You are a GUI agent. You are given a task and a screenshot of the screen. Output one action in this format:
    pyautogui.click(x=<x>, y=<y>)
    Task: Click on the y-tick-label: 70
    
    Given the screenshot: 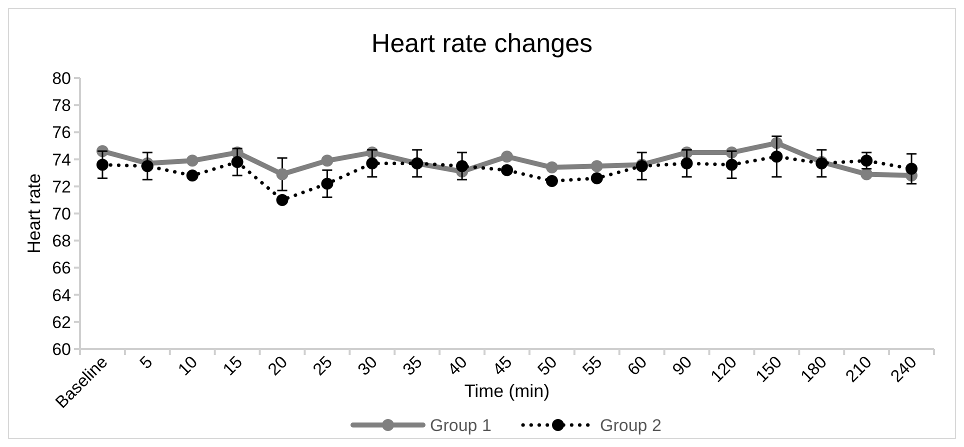 What is the action you would take?
    pyautogui.click(x=61, y=214)
    